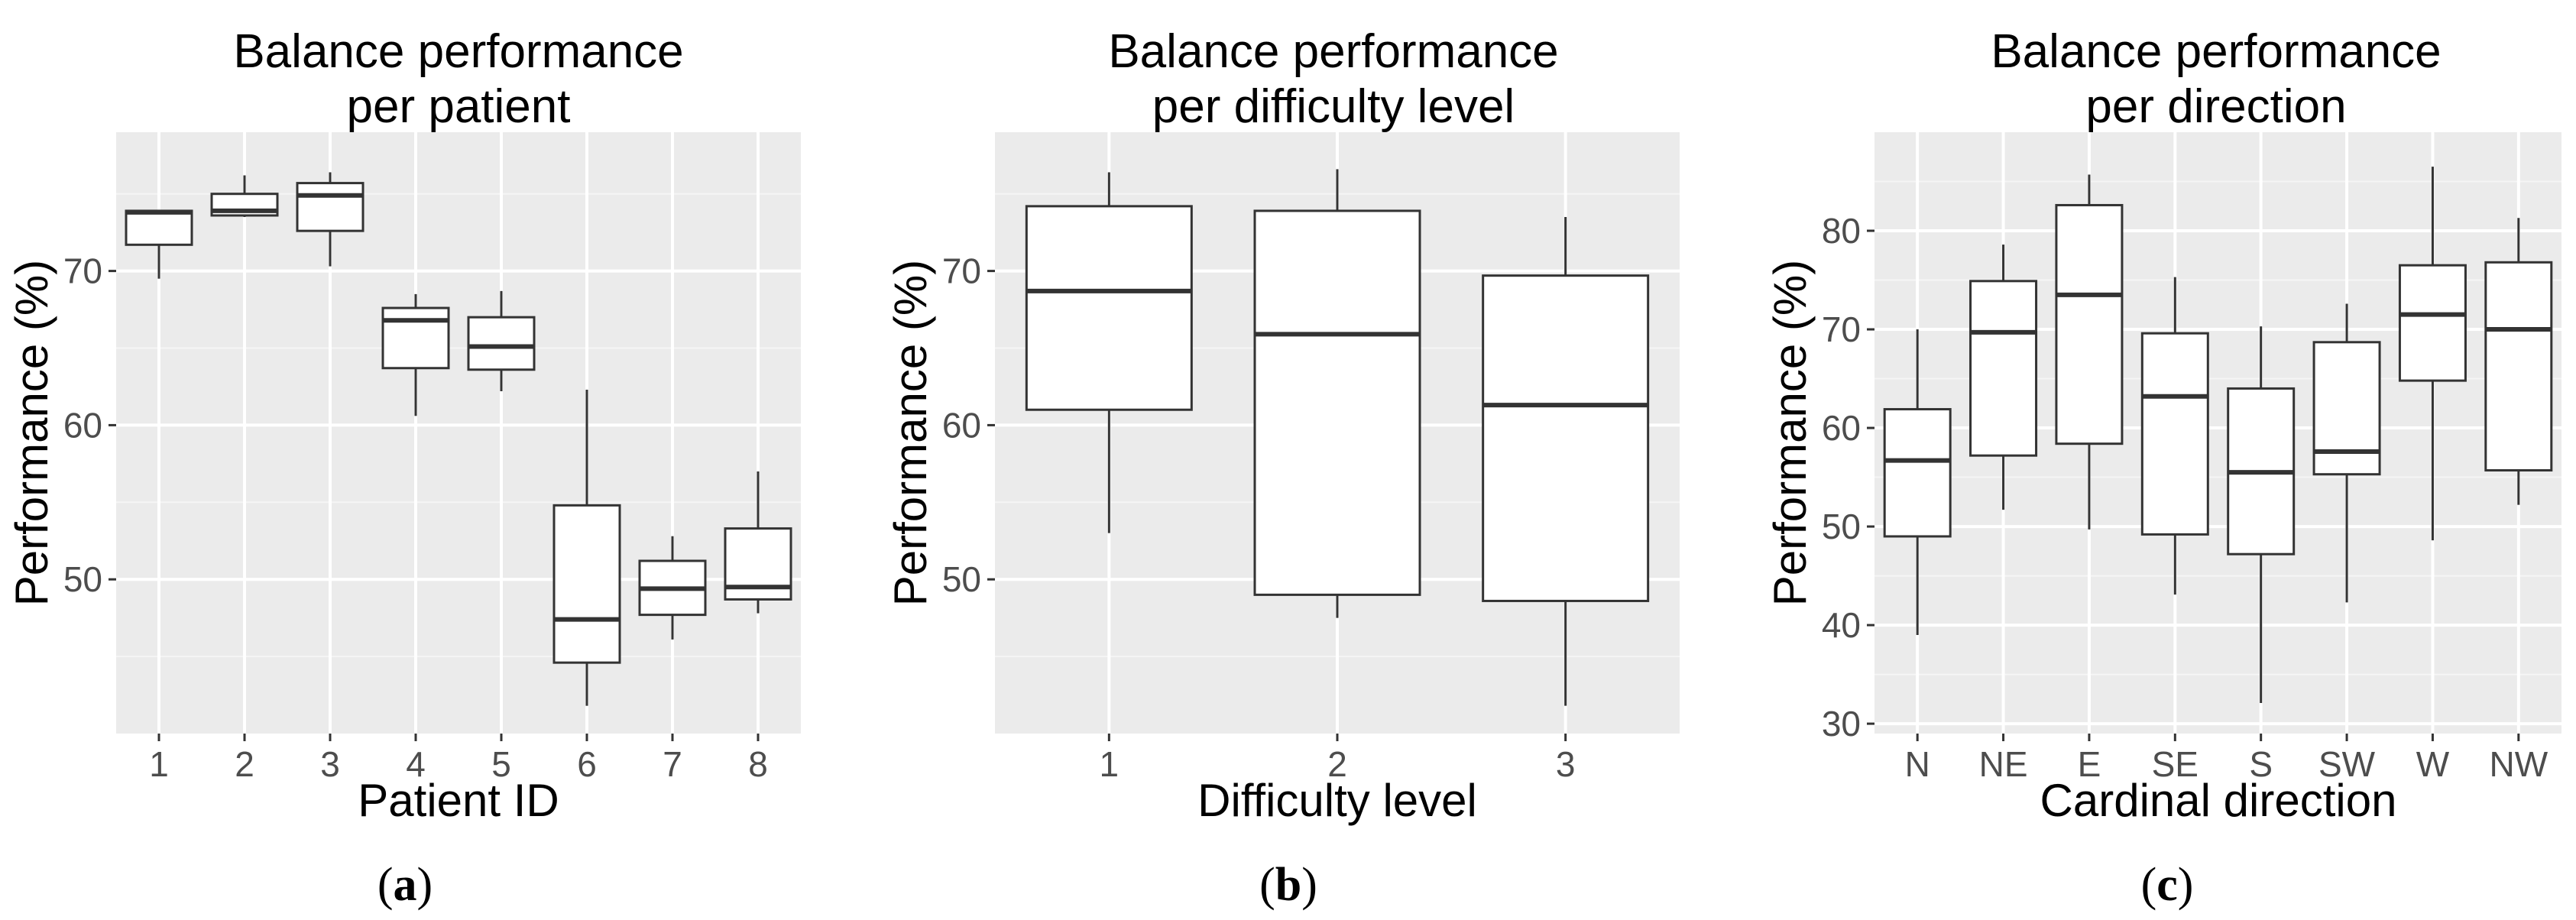 The width and height of the screenshot is (2576, 920). I want to click on y-tick-label: 40, so click(1841, 625).